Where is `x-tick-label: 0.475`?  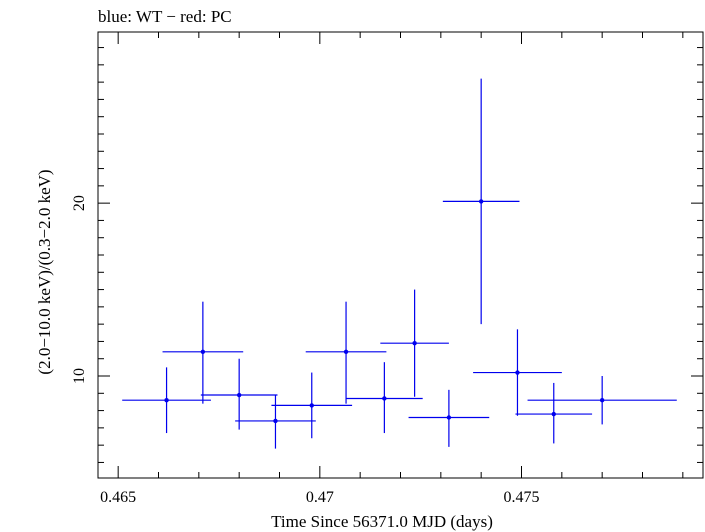
x-tick-label: 0.475 is located at coordinates (522, 497).